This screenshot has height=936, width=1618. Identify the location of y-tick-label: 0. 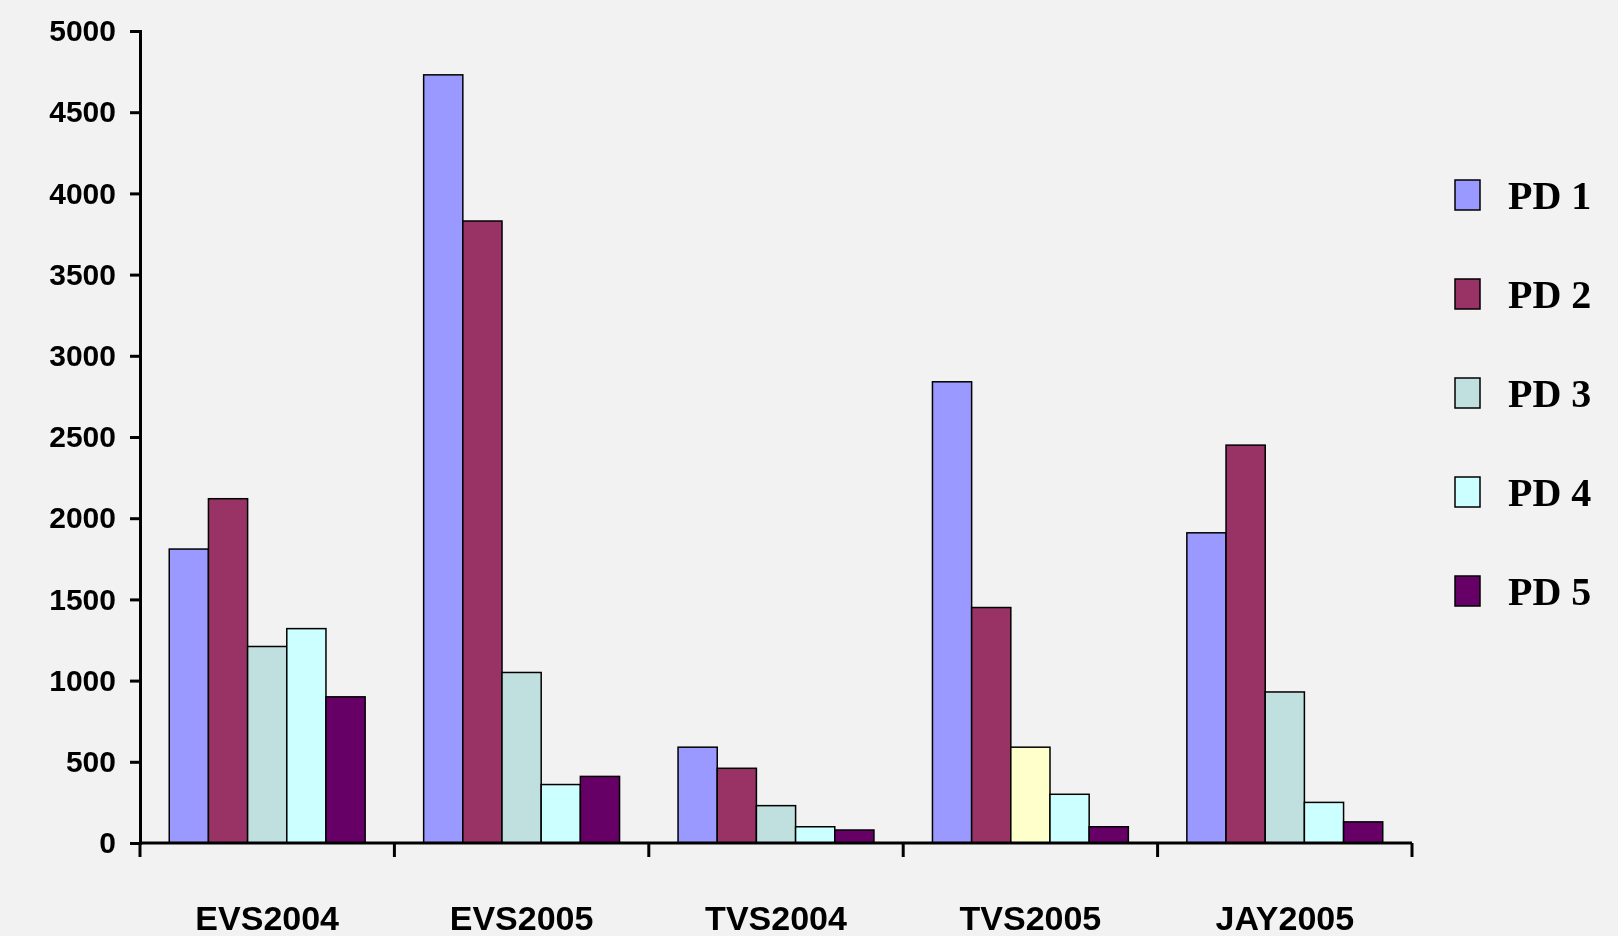
(107, 843).